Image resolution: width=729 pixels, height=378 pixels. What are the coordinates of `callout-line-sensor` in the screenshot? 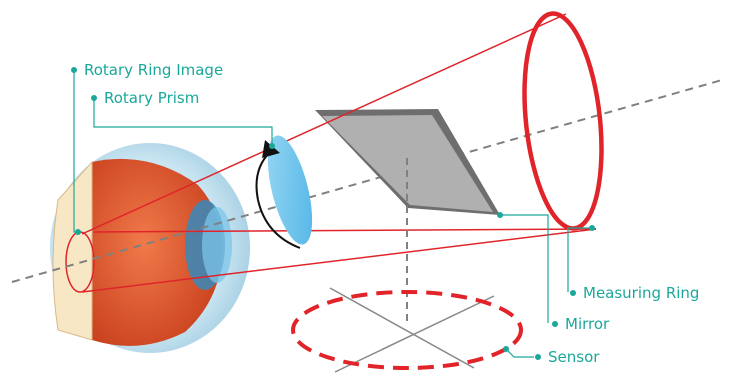 It's located at (519, 353).